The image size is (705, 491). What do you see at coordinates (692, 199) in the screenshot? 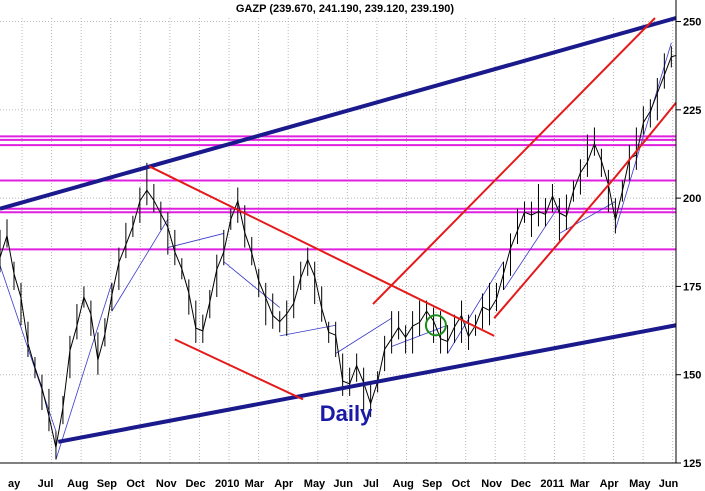
I see `y-tick-label: 200` at bounding box center [692, 199].